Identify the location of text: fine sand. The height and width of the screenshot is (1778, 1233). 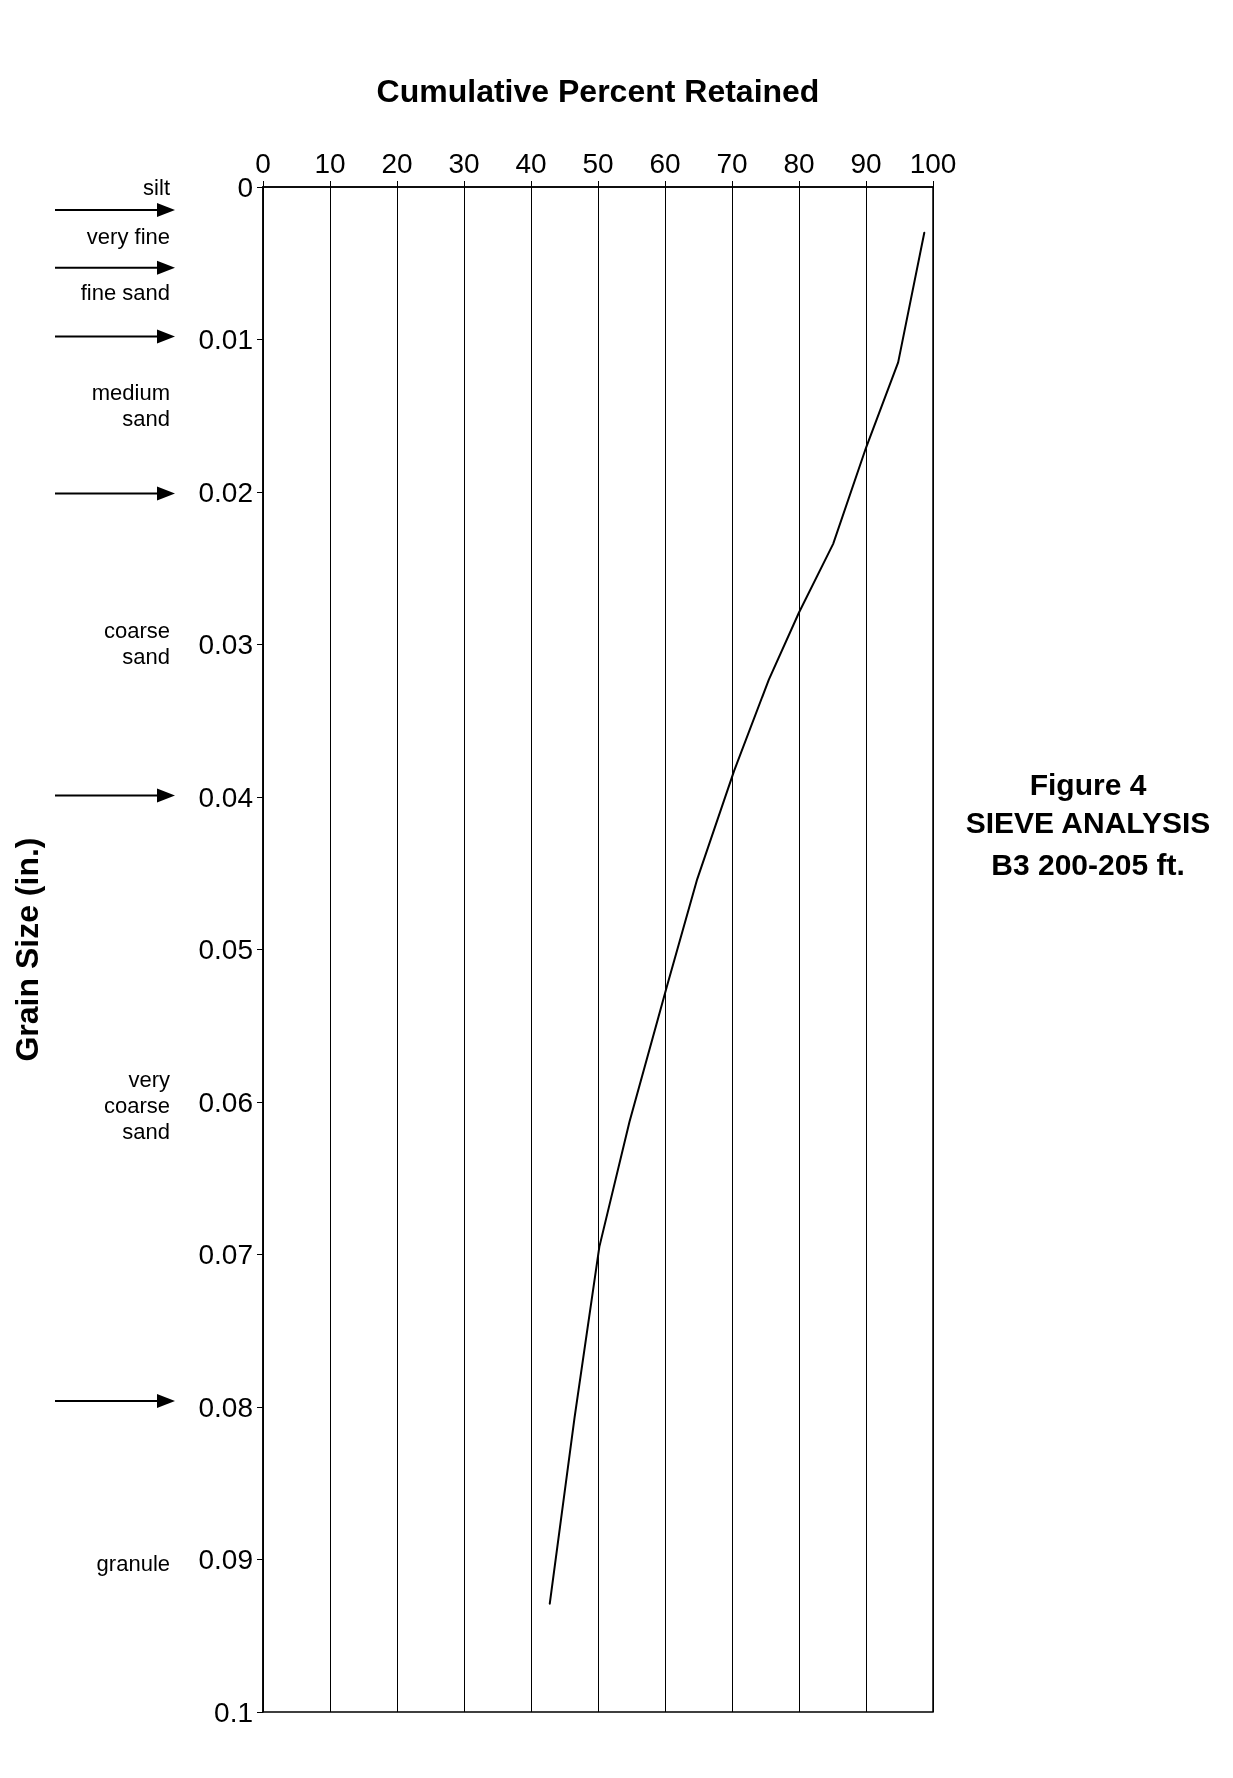
(125, 293).